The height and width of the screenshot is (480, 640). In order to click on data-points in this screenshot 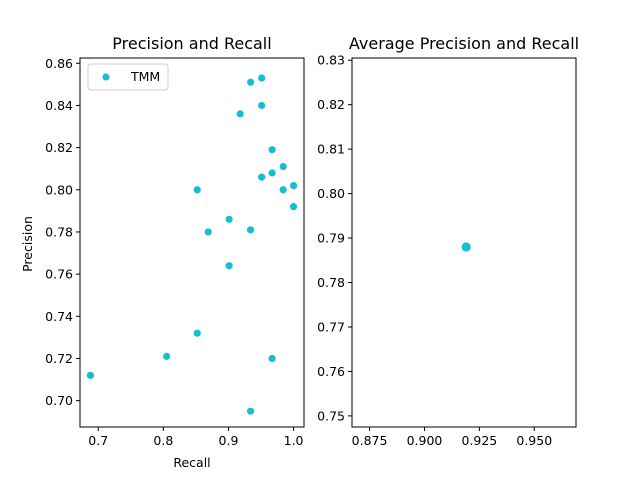, I will do `click(466, 247)`.